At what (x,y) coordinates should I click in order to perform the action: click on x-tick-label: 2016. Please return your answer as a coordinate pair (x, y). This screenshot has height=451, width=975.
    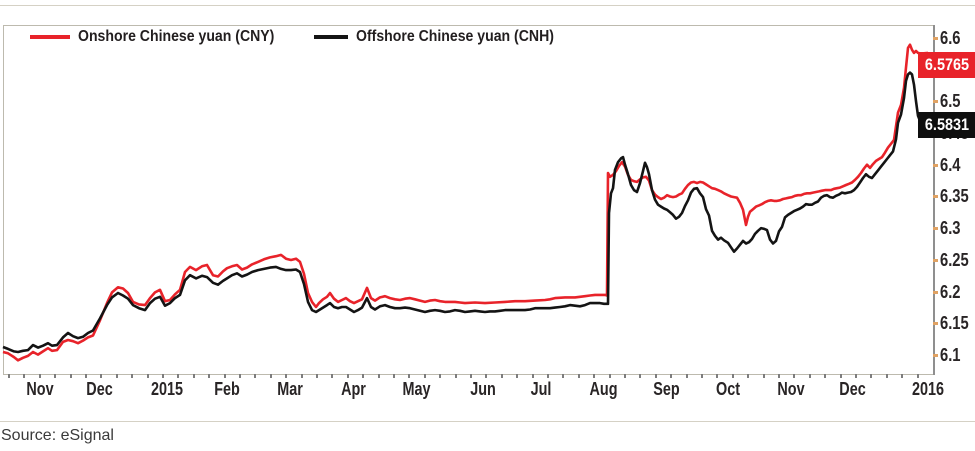
    Looking at the image, I should click on (928, 389).